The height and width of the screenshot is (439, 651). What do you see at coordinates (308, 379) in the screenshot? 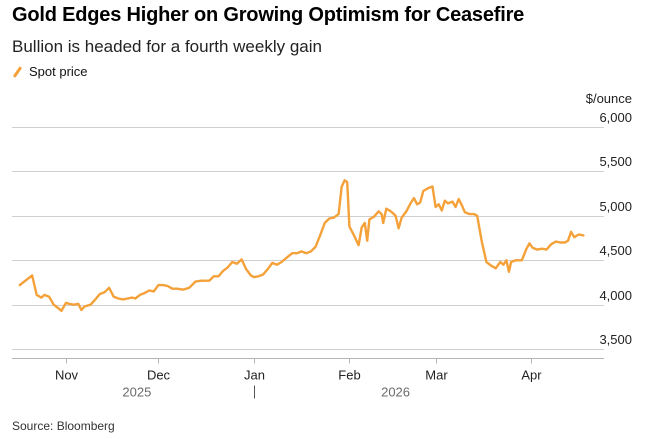
I see `x-axis: Nov Dec Jan Feb Mar Apr 2025 2026` at bounding box center [308, 379].